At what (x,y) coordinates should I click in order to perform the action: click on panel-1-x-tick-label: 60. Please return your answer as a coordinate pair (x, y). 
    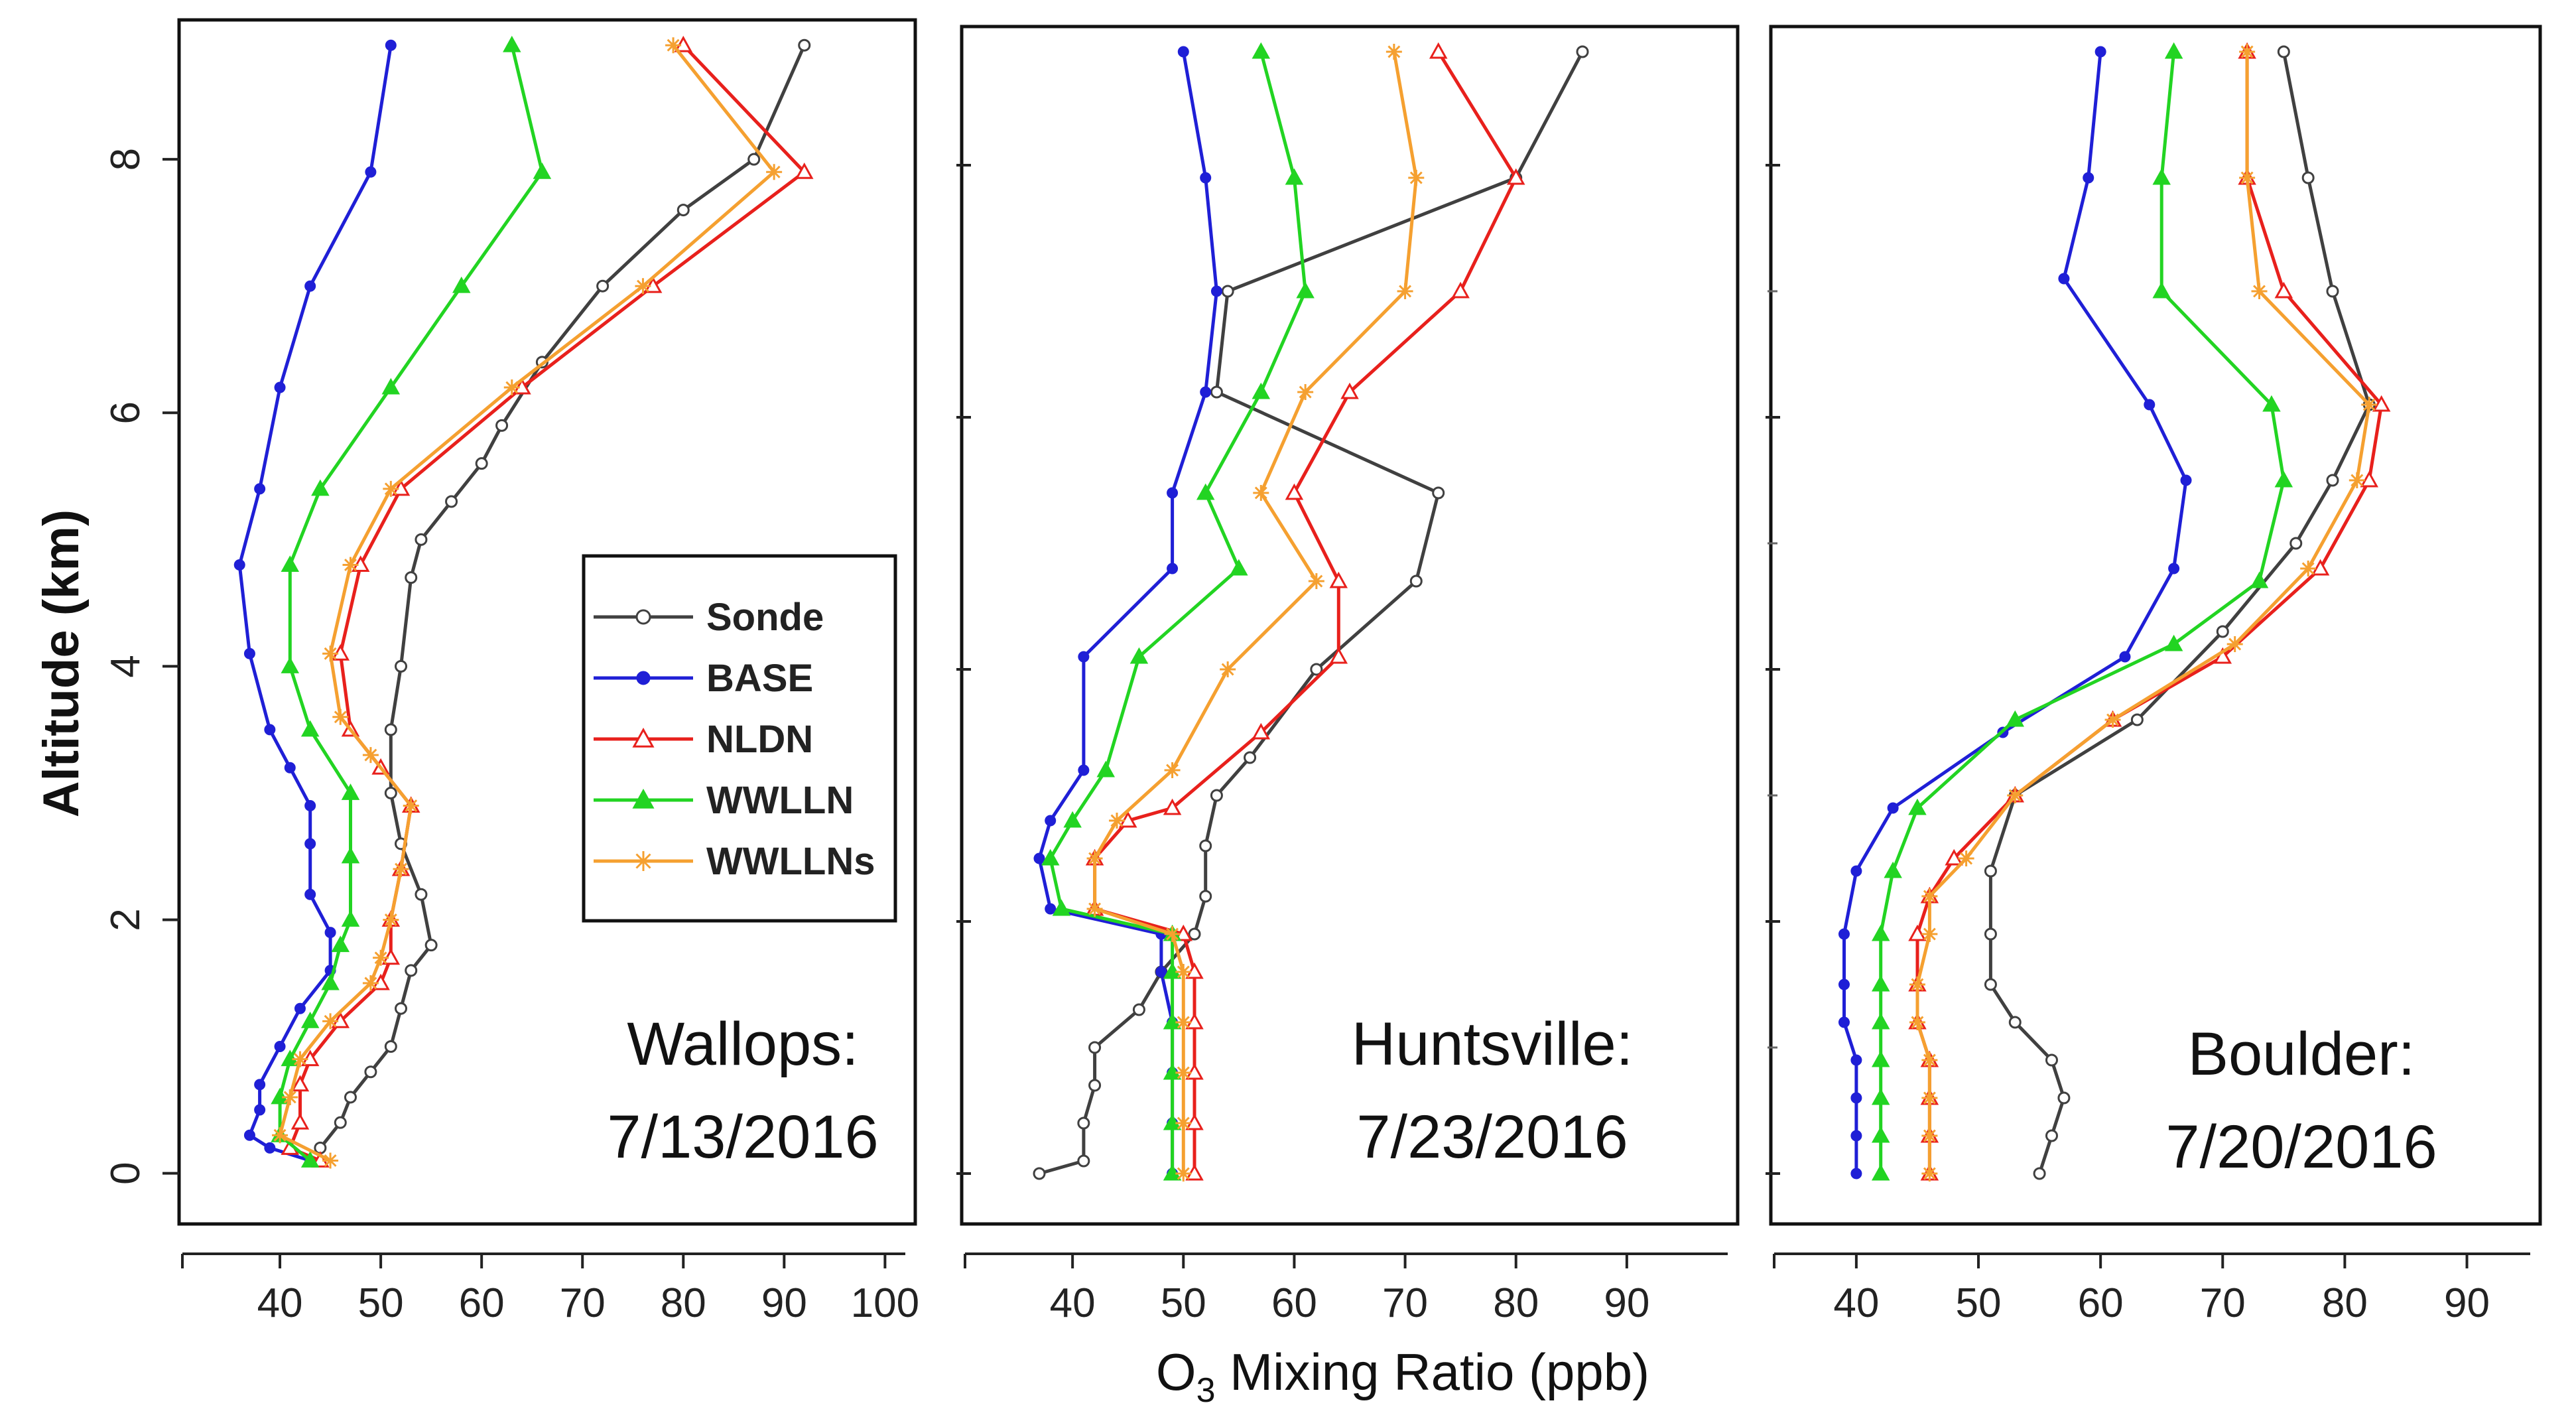
    Looking at the image, I should click on (482, 1303).